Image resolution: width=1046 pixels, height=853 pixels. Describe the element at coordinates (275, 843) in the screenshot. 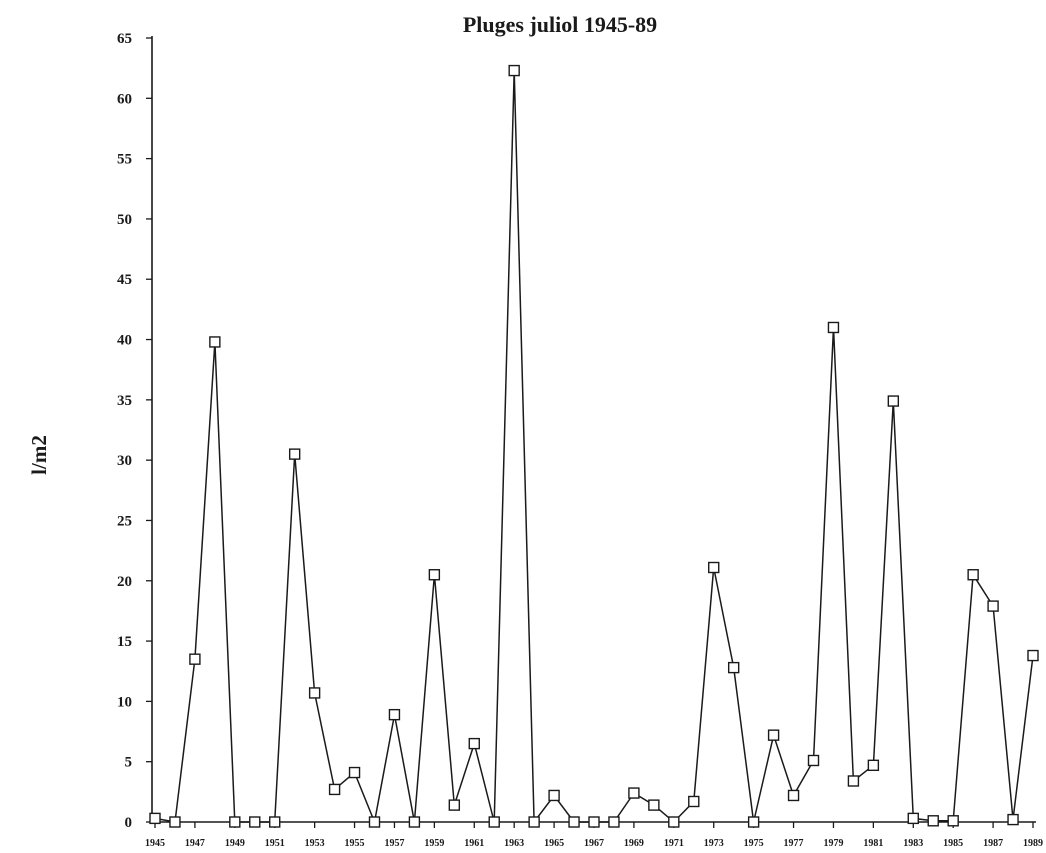

I see `x-tick-label: 1951` at that location.